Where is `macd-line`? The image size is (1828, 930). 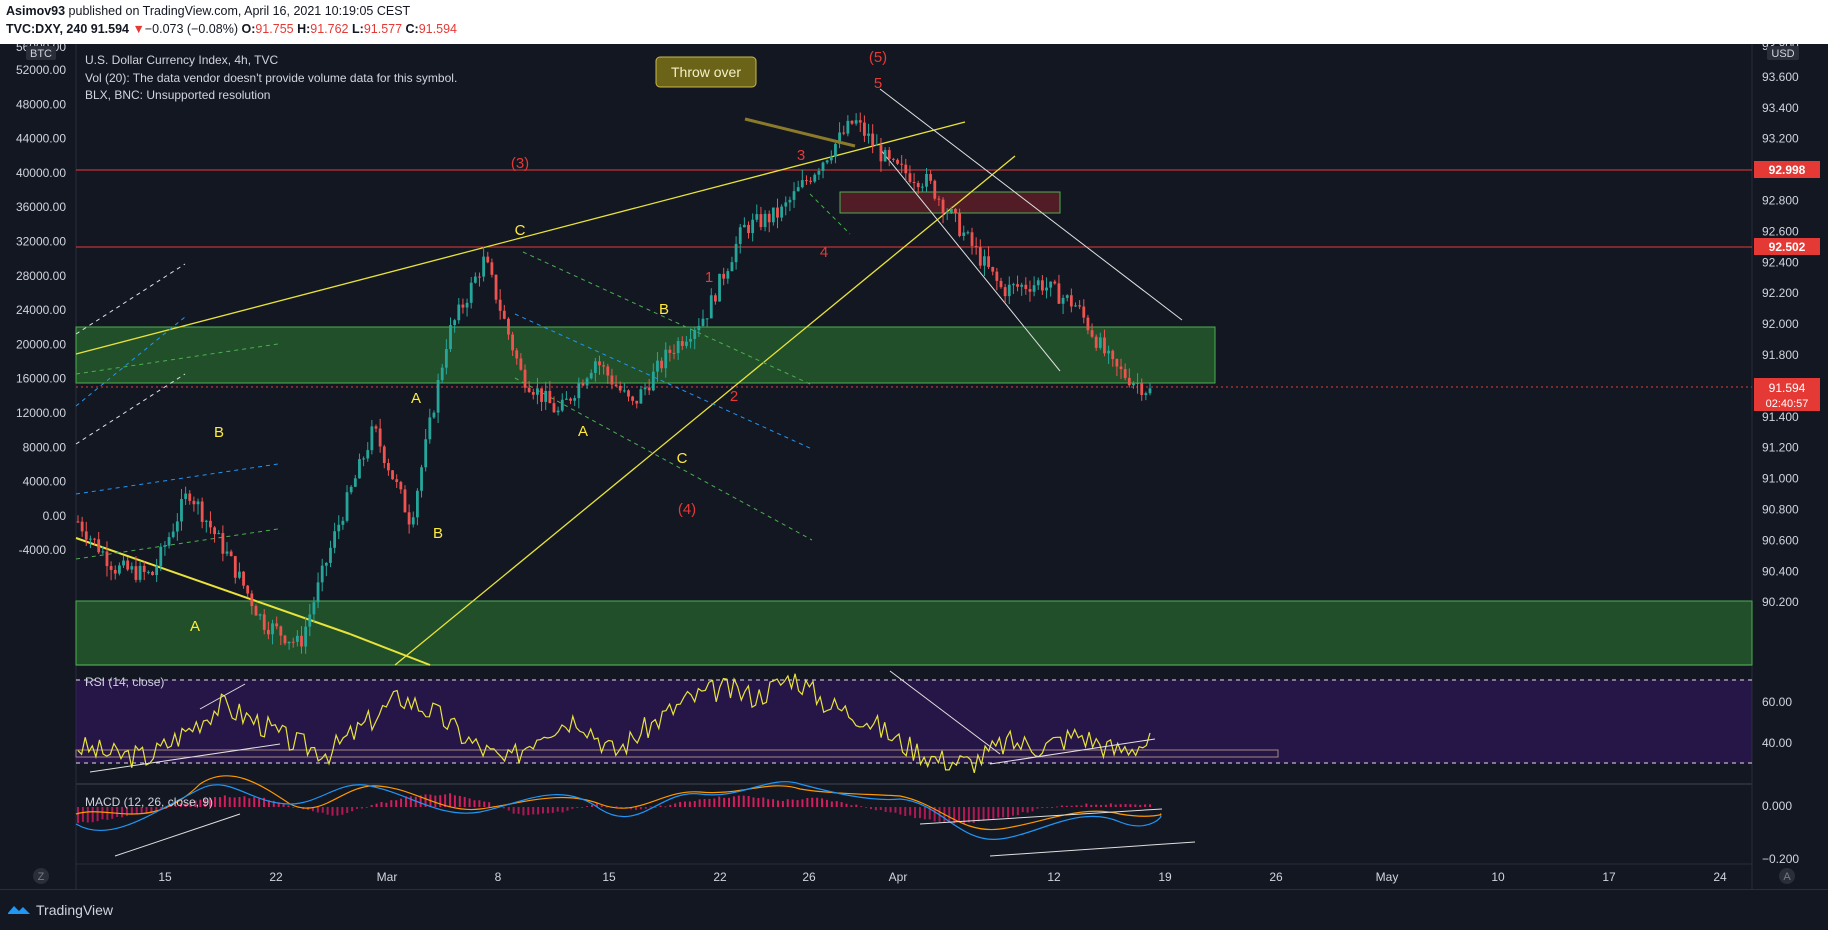 macd-line is located at coordinates (618, 810).